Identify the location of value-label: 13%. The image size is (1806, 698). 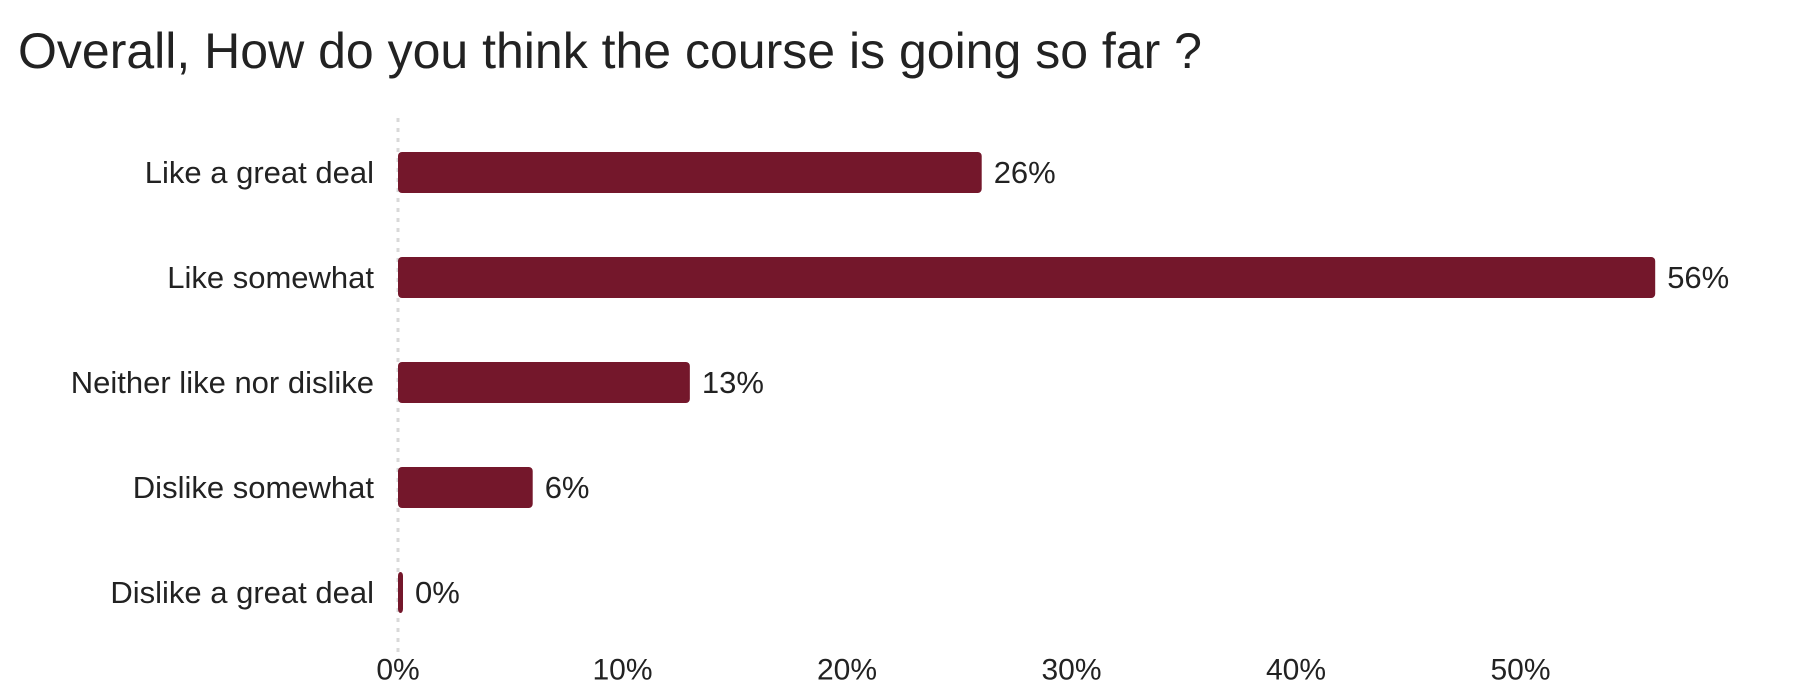
(733, 382).